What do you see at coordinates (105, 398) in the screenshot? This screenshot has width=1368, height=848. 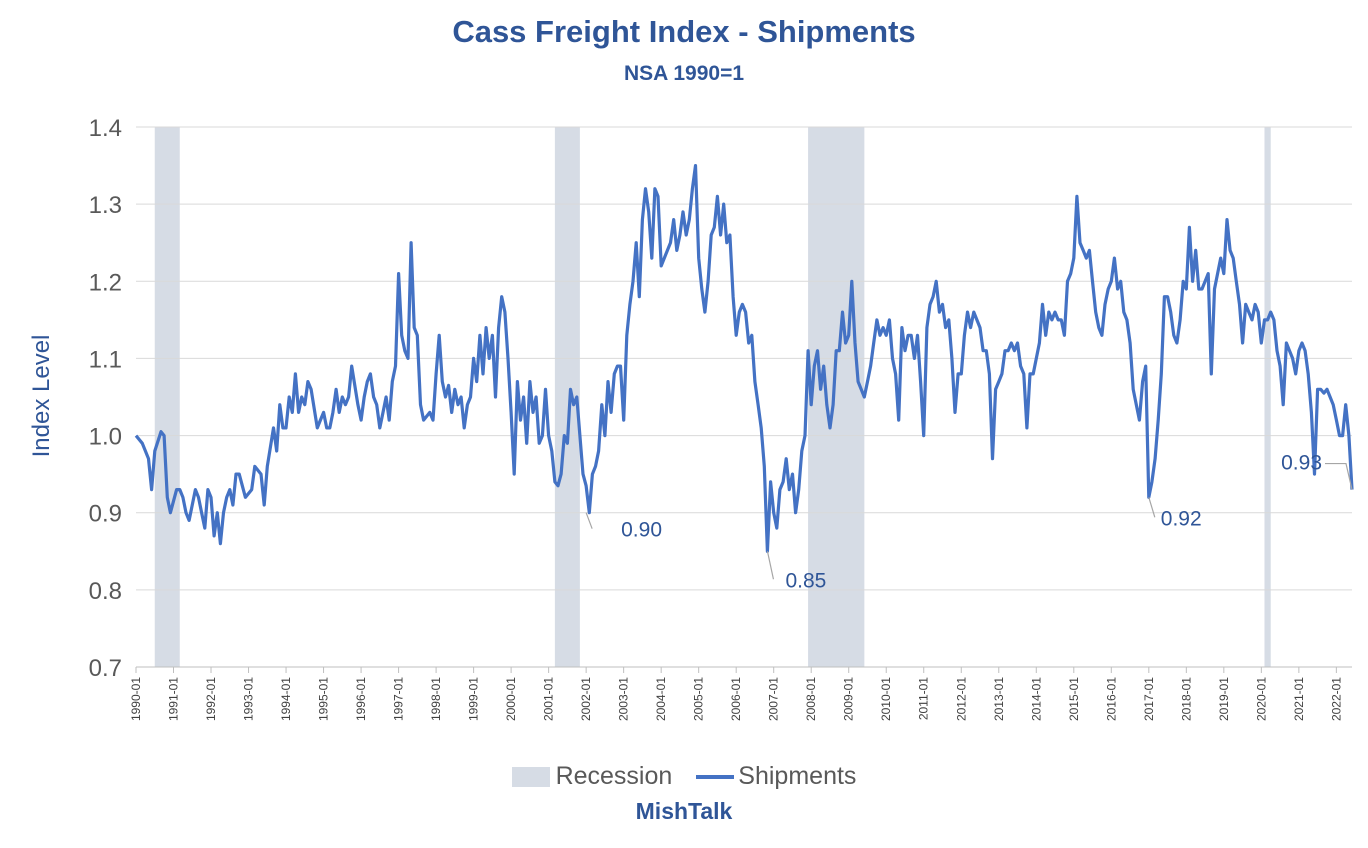 I see `y-axis-ticks: 0.7 0.8 0.9 1.0 1.1 1.2 1.3 1.4` at bounding box center [105, 398].